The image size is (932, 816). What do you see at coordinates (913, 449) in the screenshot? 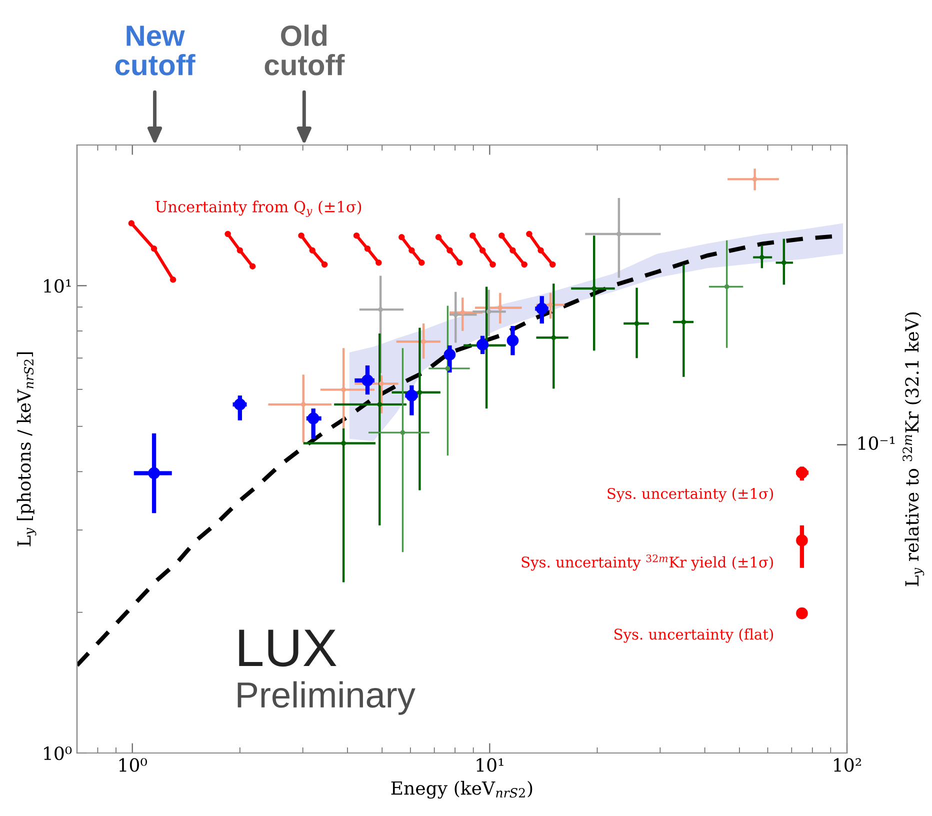
I see `y2-axis-title: L$_{y}$ relative to $^{32m}$Kr (32.1 keV)` at bounding box center [913, 449].